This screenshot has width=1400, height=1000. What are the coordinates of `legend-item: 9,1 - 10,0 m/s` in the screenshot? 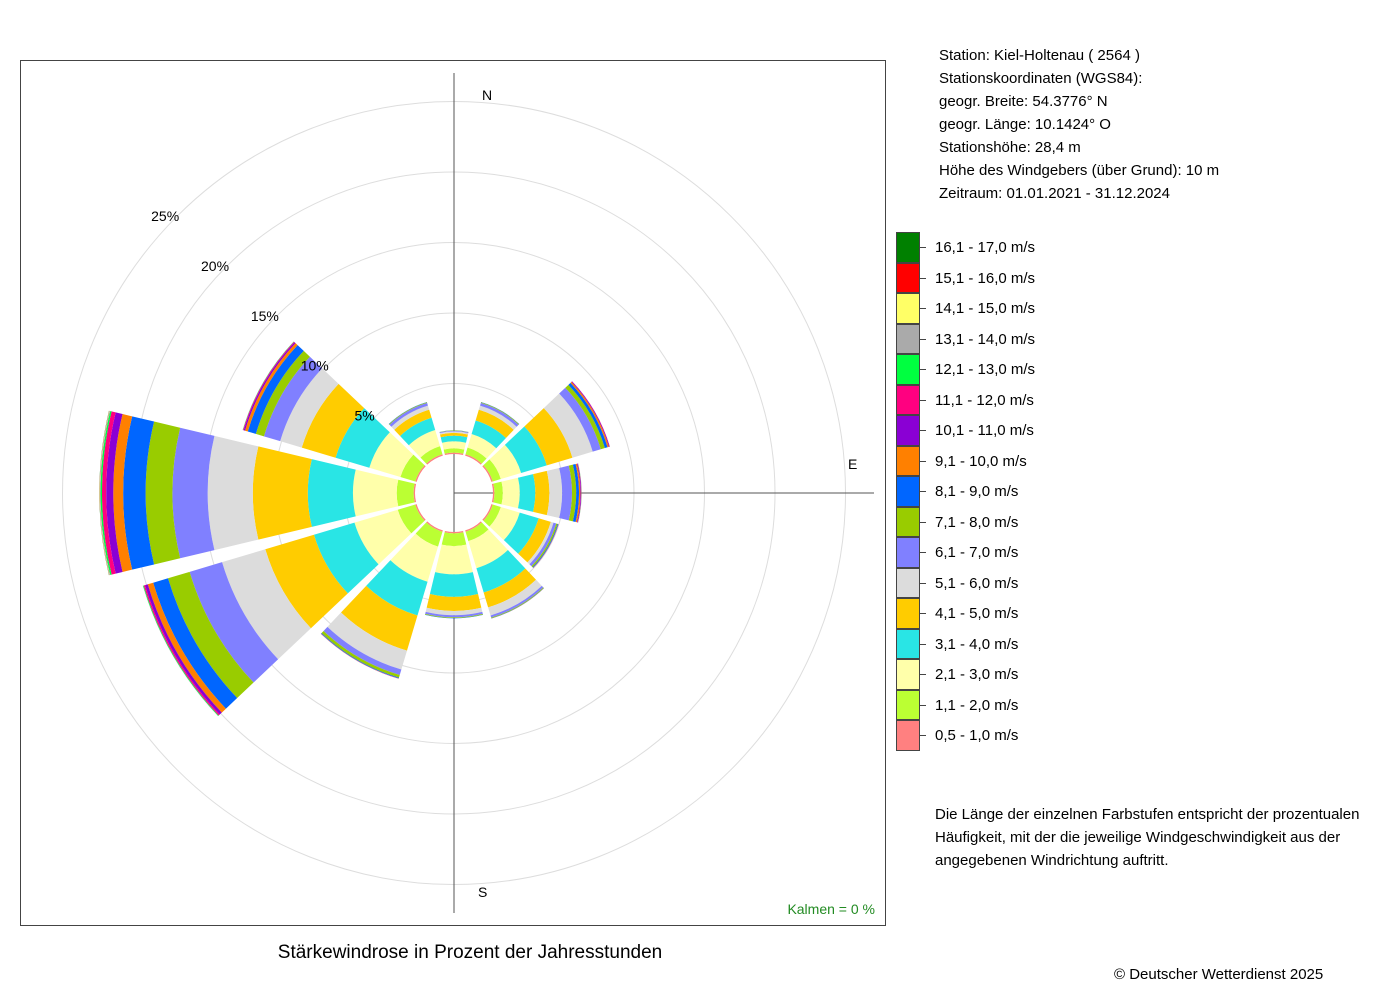 It's located at (996, 460).